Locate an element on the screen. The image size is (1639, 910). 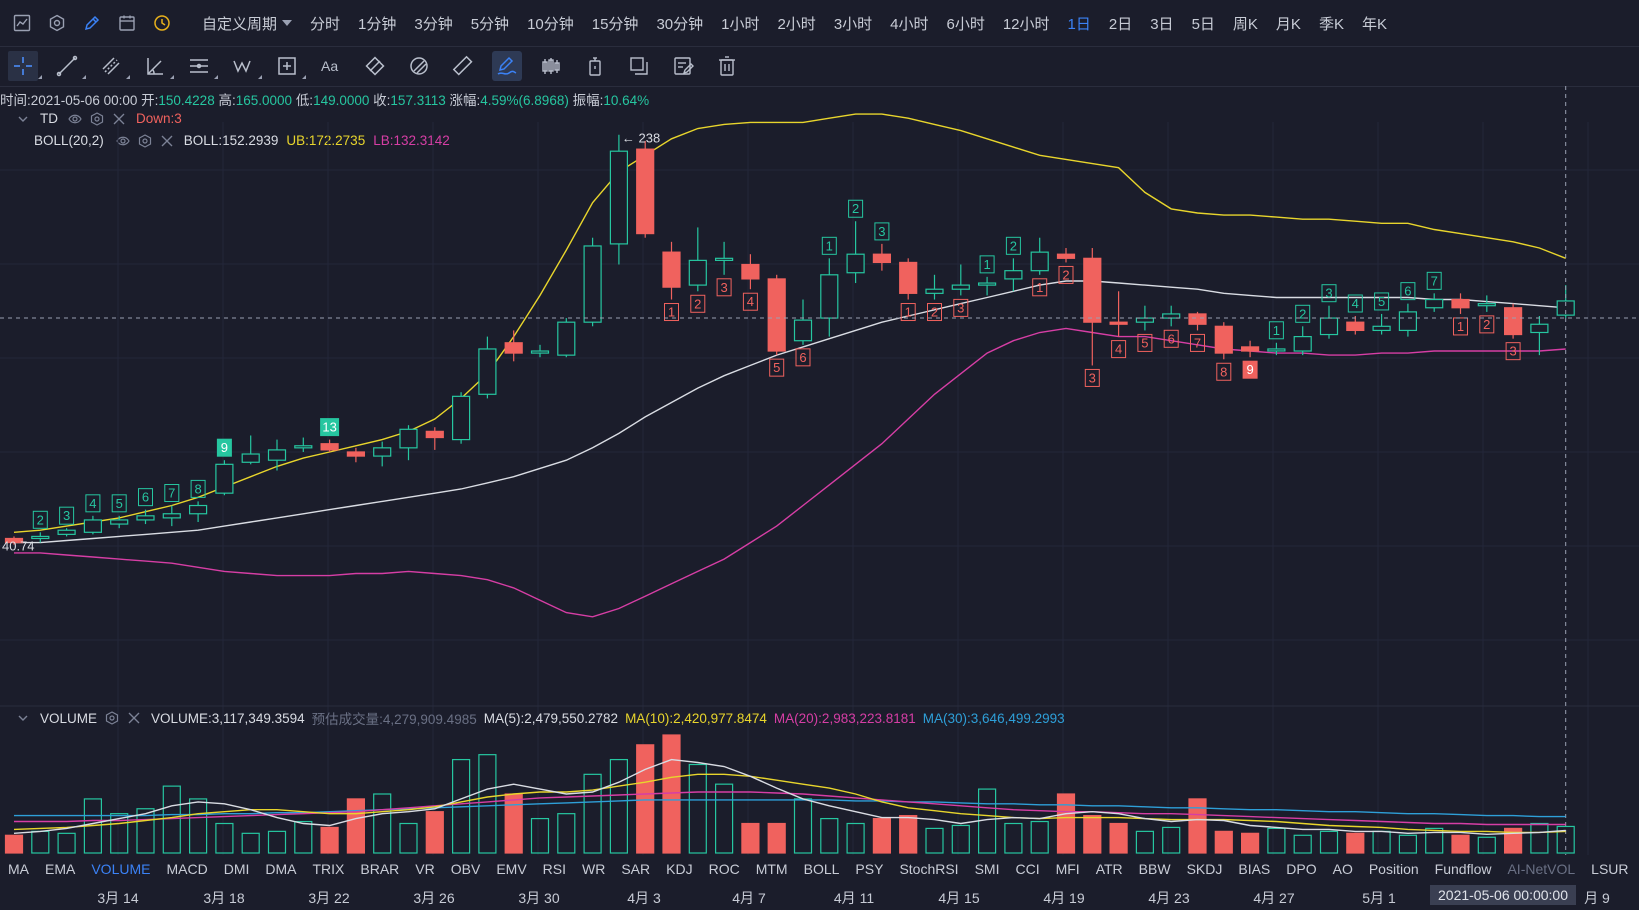
period-option: 30分钟 is located at coordinates (680, 24).